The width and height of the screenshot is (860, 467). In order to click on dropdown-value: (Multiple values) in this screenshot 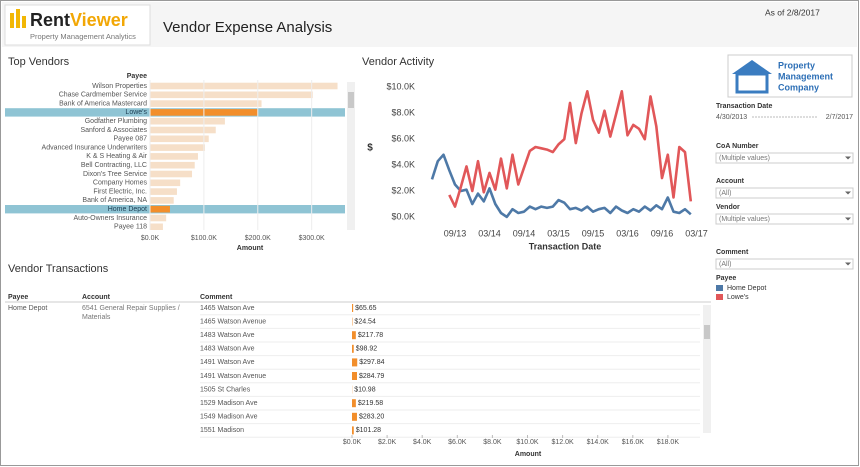, I will do `click(744, 158)`.